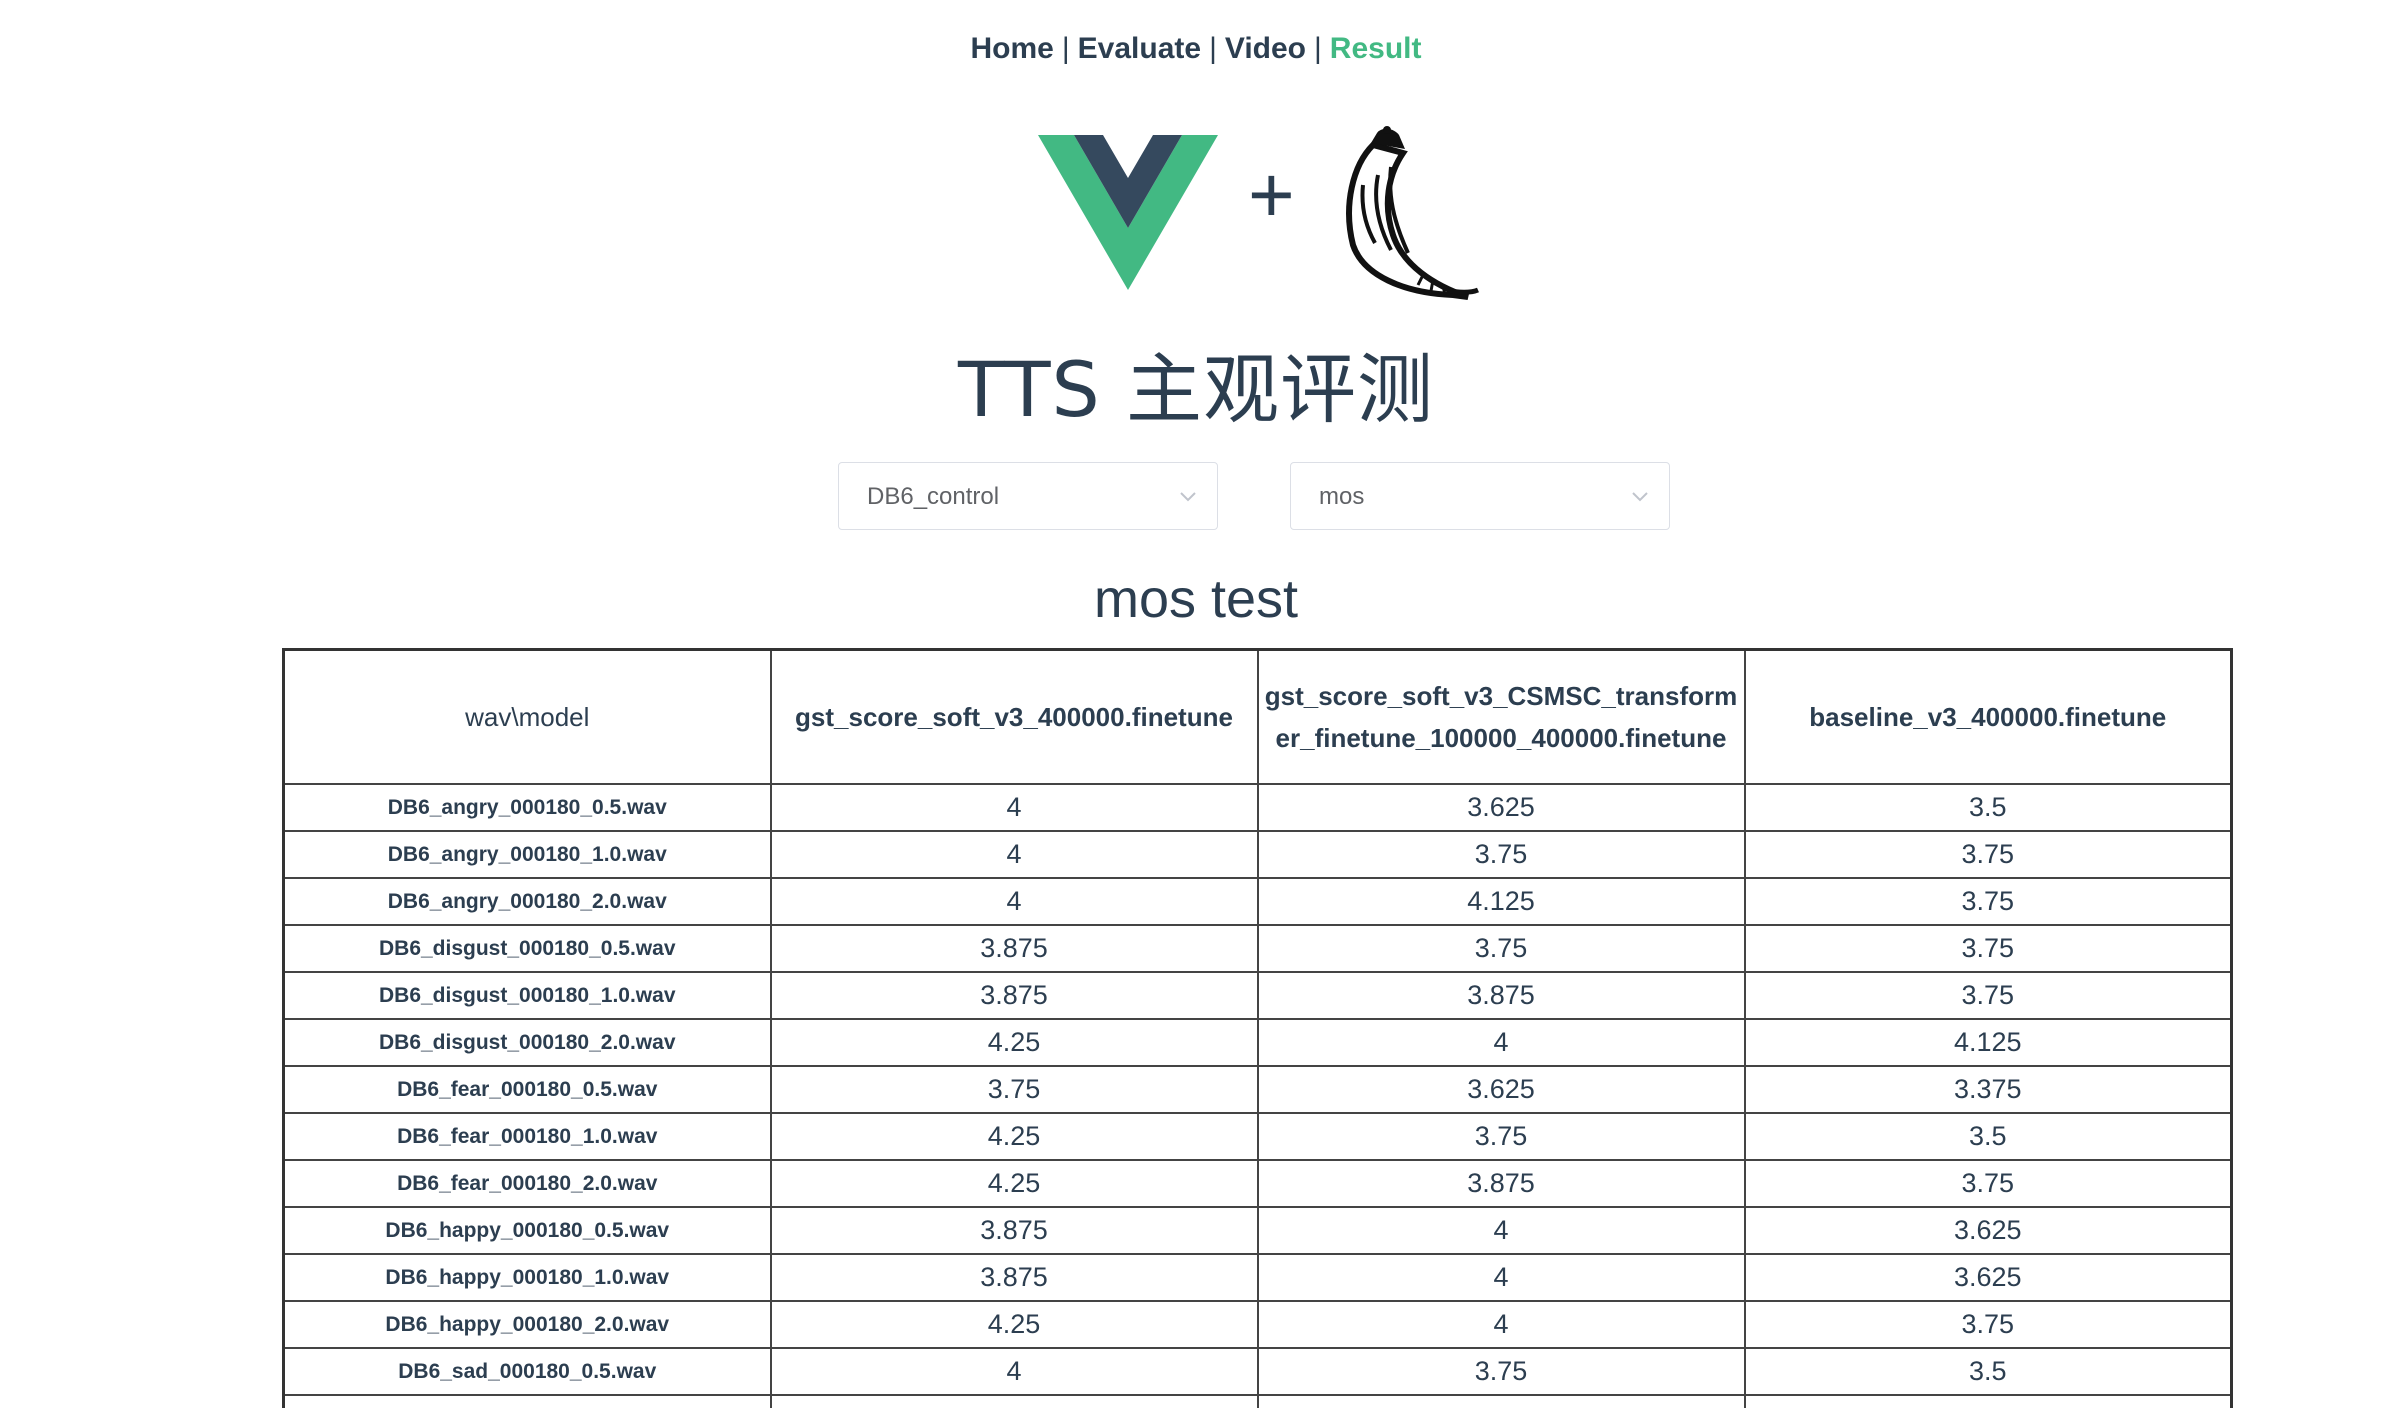 The width and height of the screenshot is (2392, 1408). What do you see at coordinates (1196, 599) in the screenshot?
I see `table-title: mos test` at bounding box center [1196, 599].